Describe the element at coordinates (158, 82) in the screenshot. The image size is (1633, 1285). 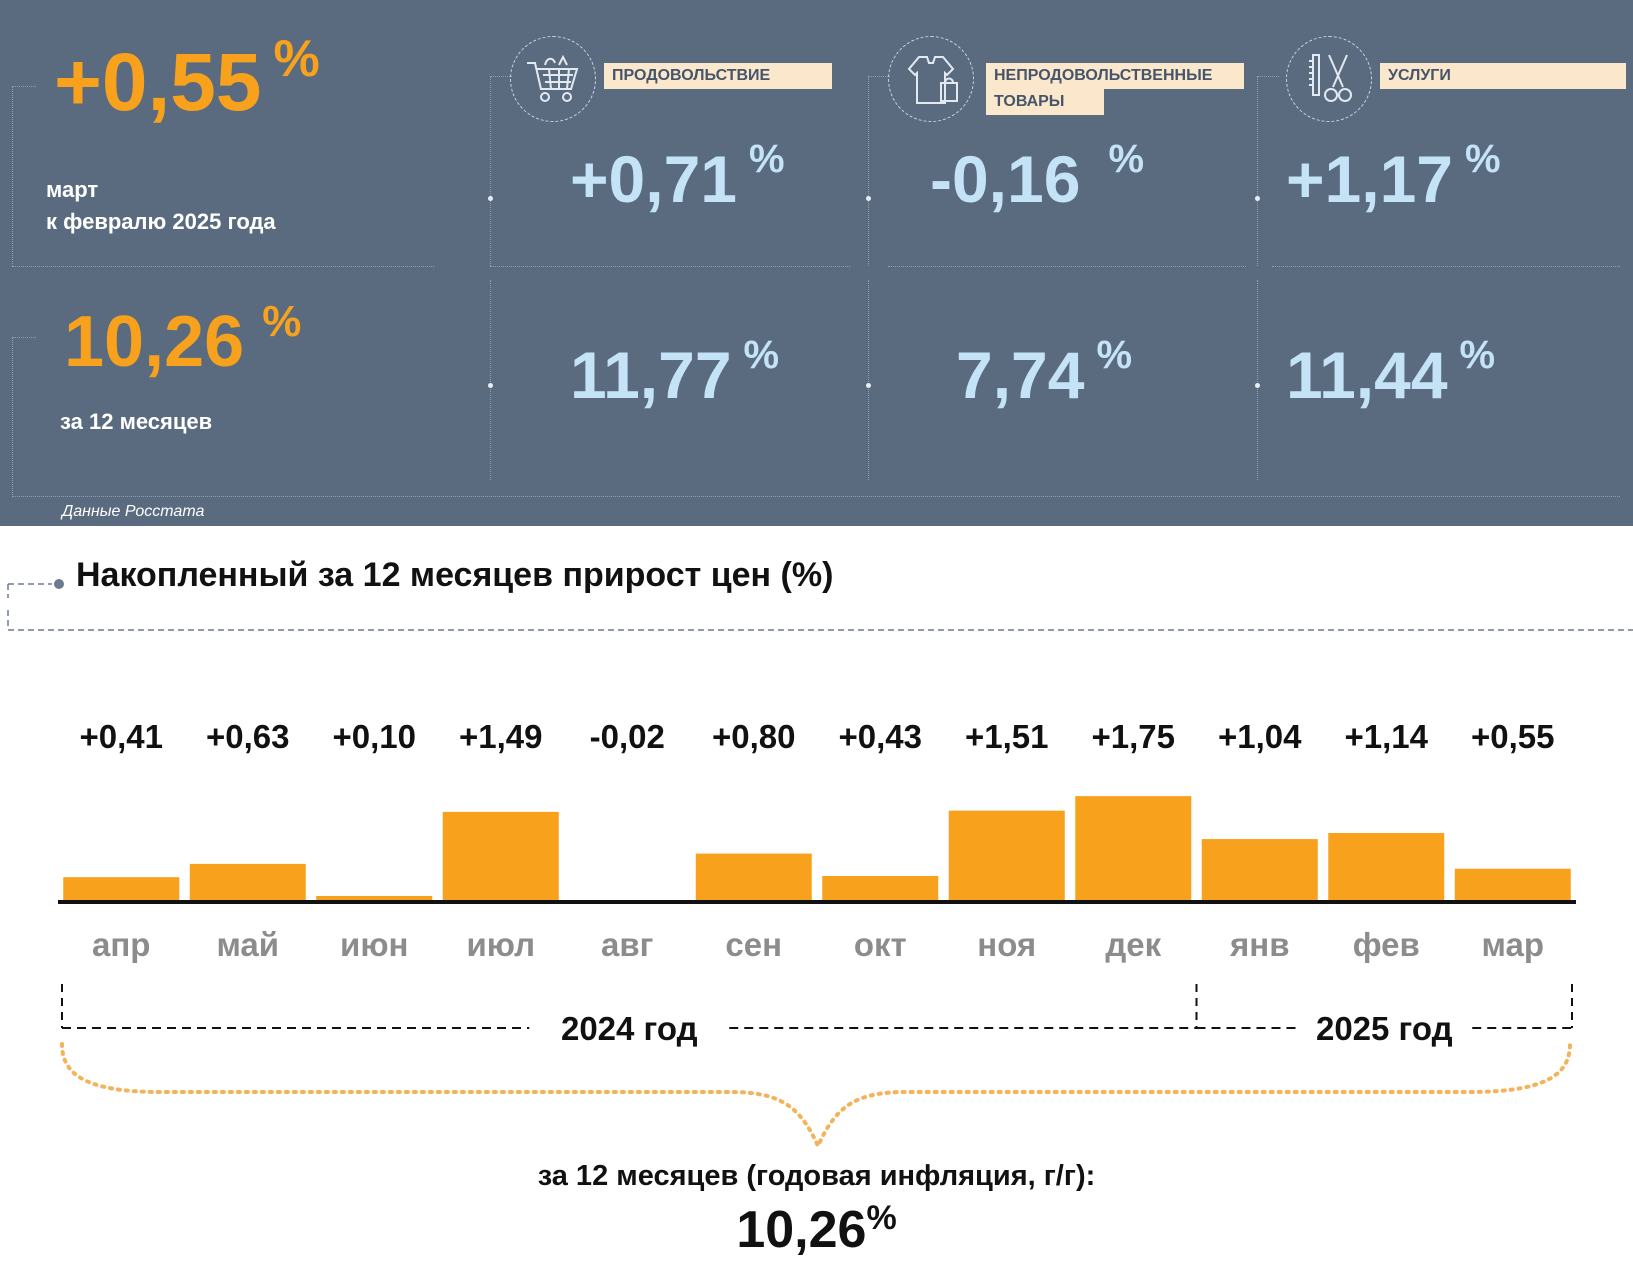
I see `monthly-value-number: +0,55` at that location.